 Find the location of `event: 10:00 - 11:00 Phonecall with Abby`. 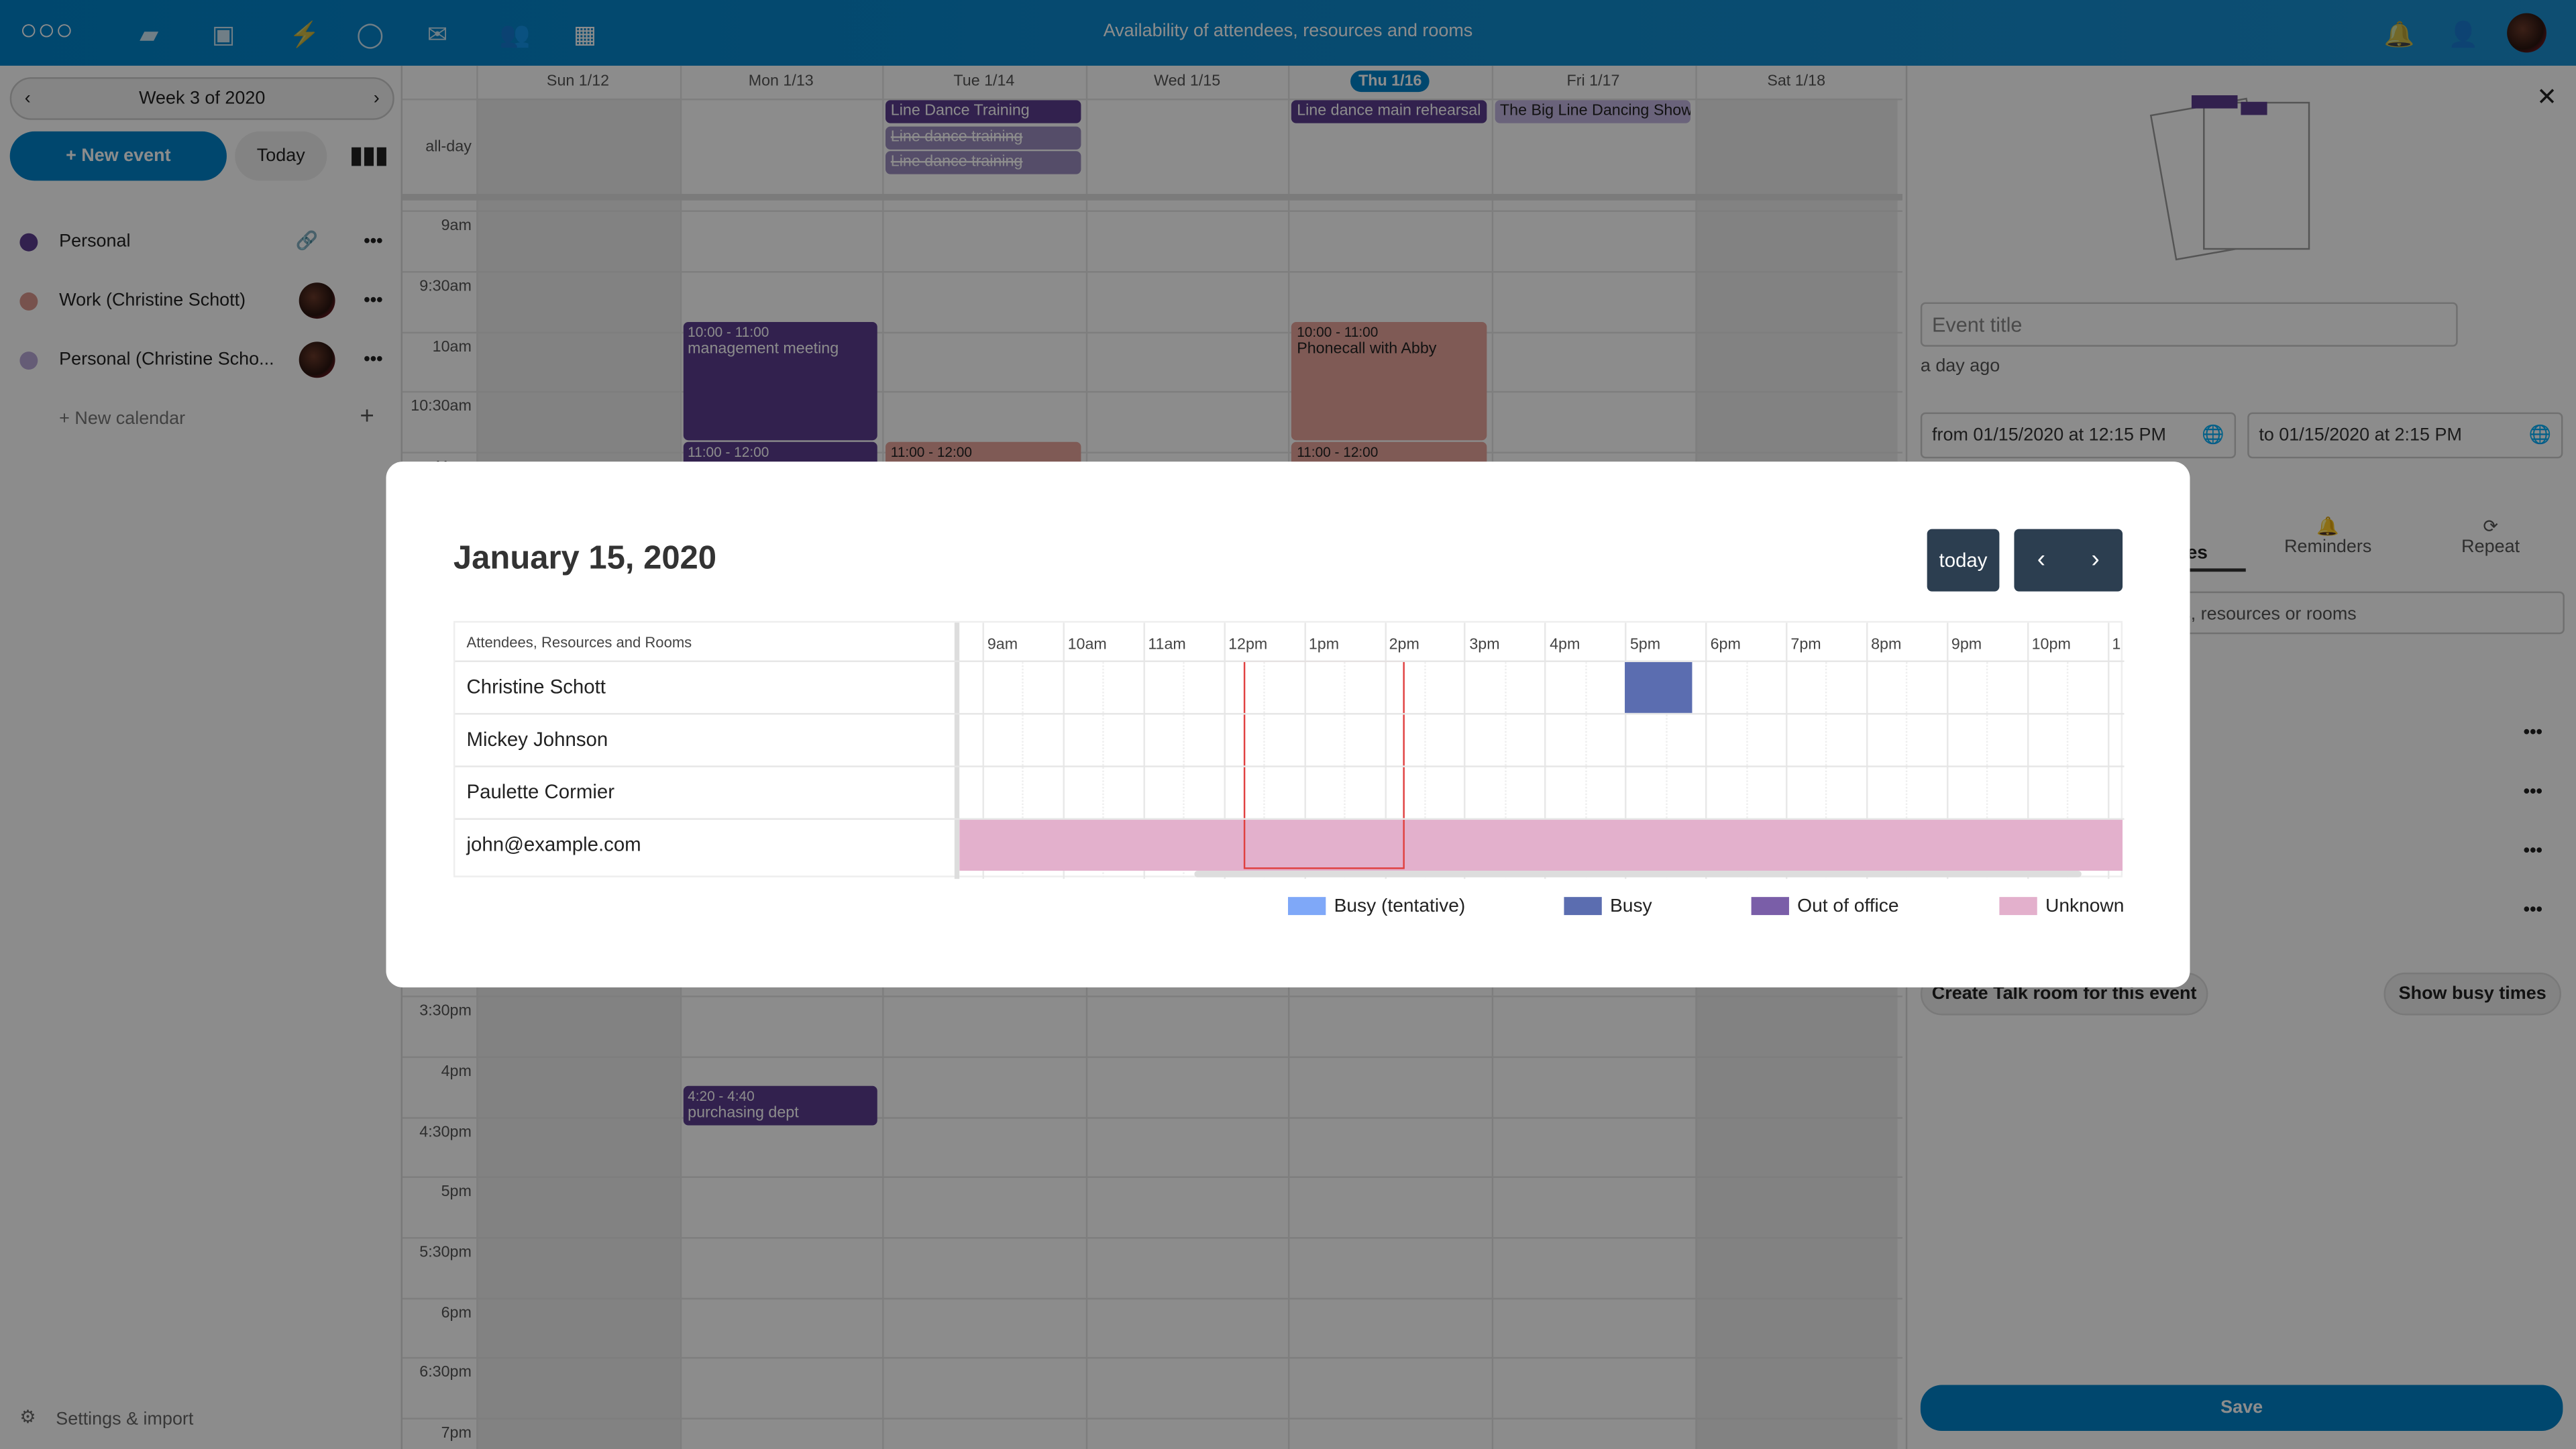

event: 10:00 - 11:00 Phonecall with Abby is located at coordinates (1389, 381).